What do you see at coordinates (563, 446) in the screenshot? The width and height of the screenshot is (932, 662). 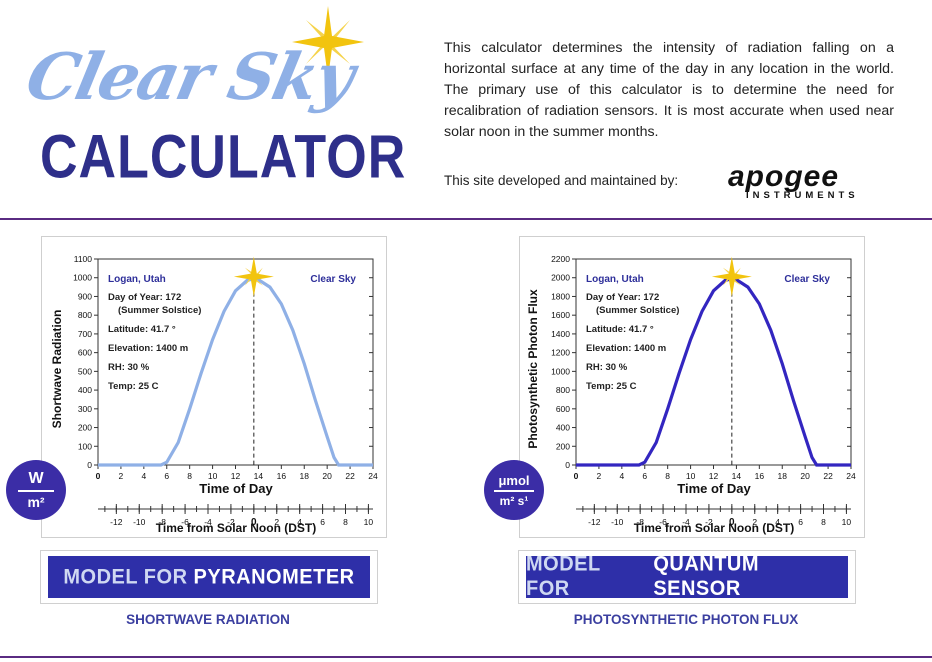 I see `y-tick-label: 200` at bounding box center [563, 446].